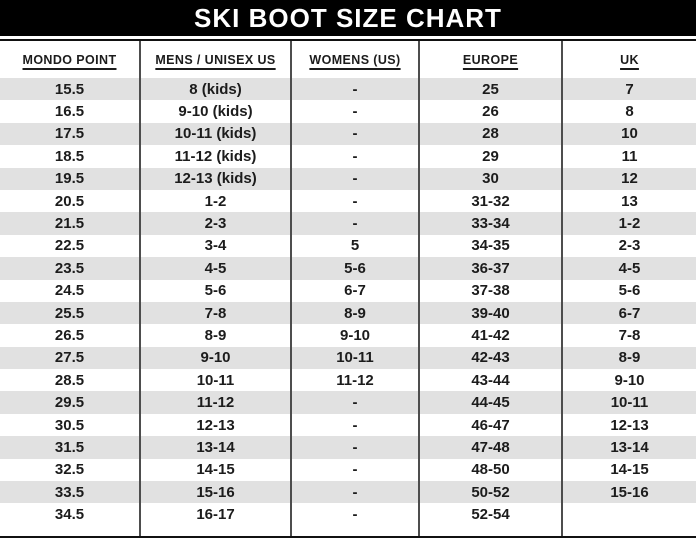 This screenshot has height=538, width=696. I want to click on column-header-label: UK, so click(629, 59).